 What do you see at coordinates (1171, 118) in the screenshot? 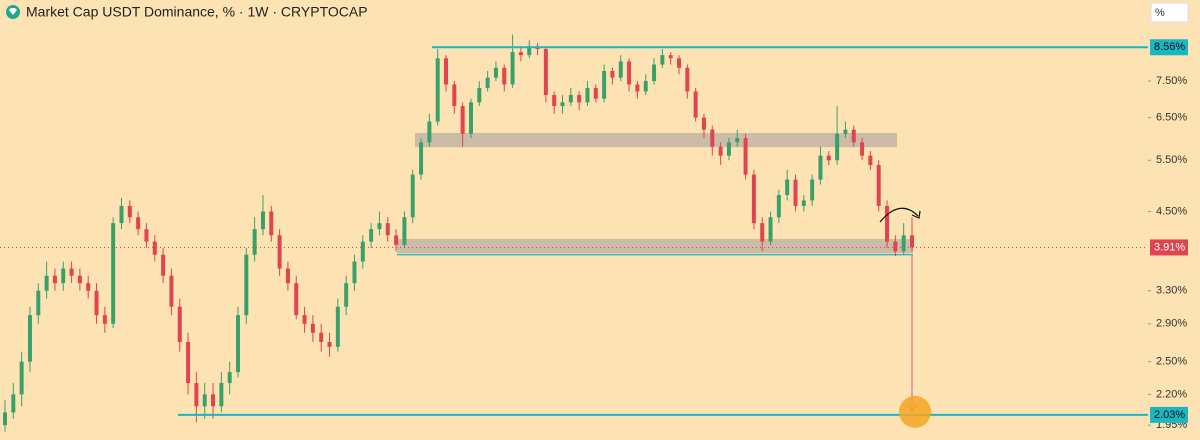
I see `y-tick-label: 6.50%` at bounding box center [1171, 118].